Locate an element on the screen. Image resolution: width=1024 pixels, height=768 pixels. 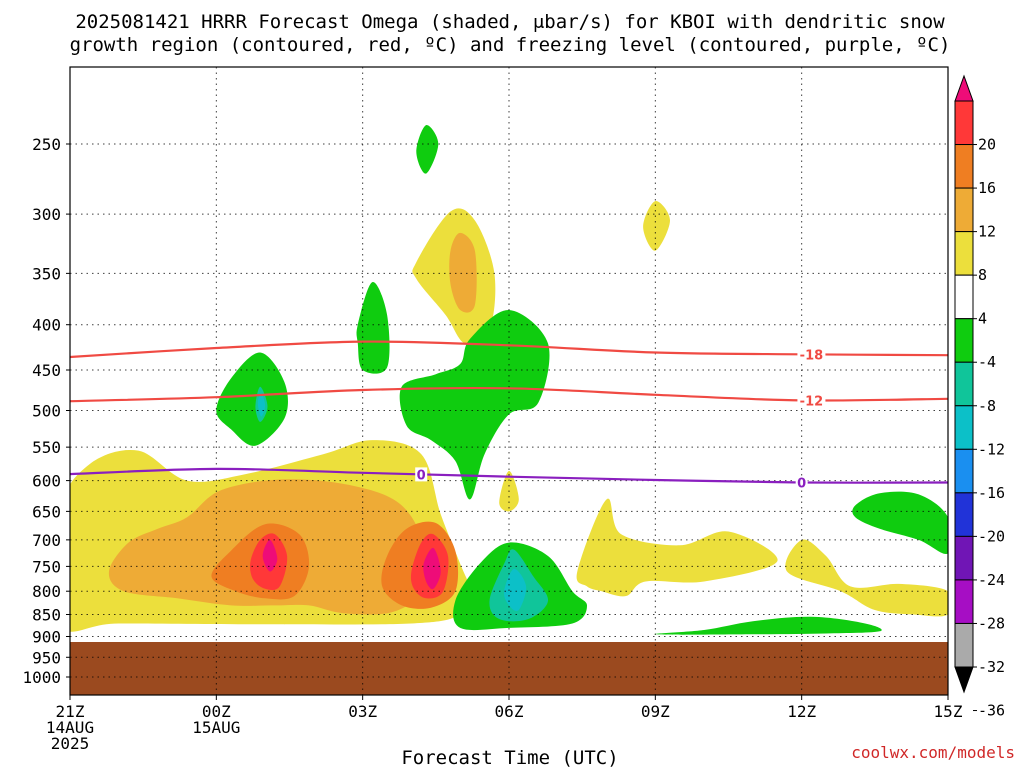
y-tick-label-300: 300 is located at coordinates (46, 214).